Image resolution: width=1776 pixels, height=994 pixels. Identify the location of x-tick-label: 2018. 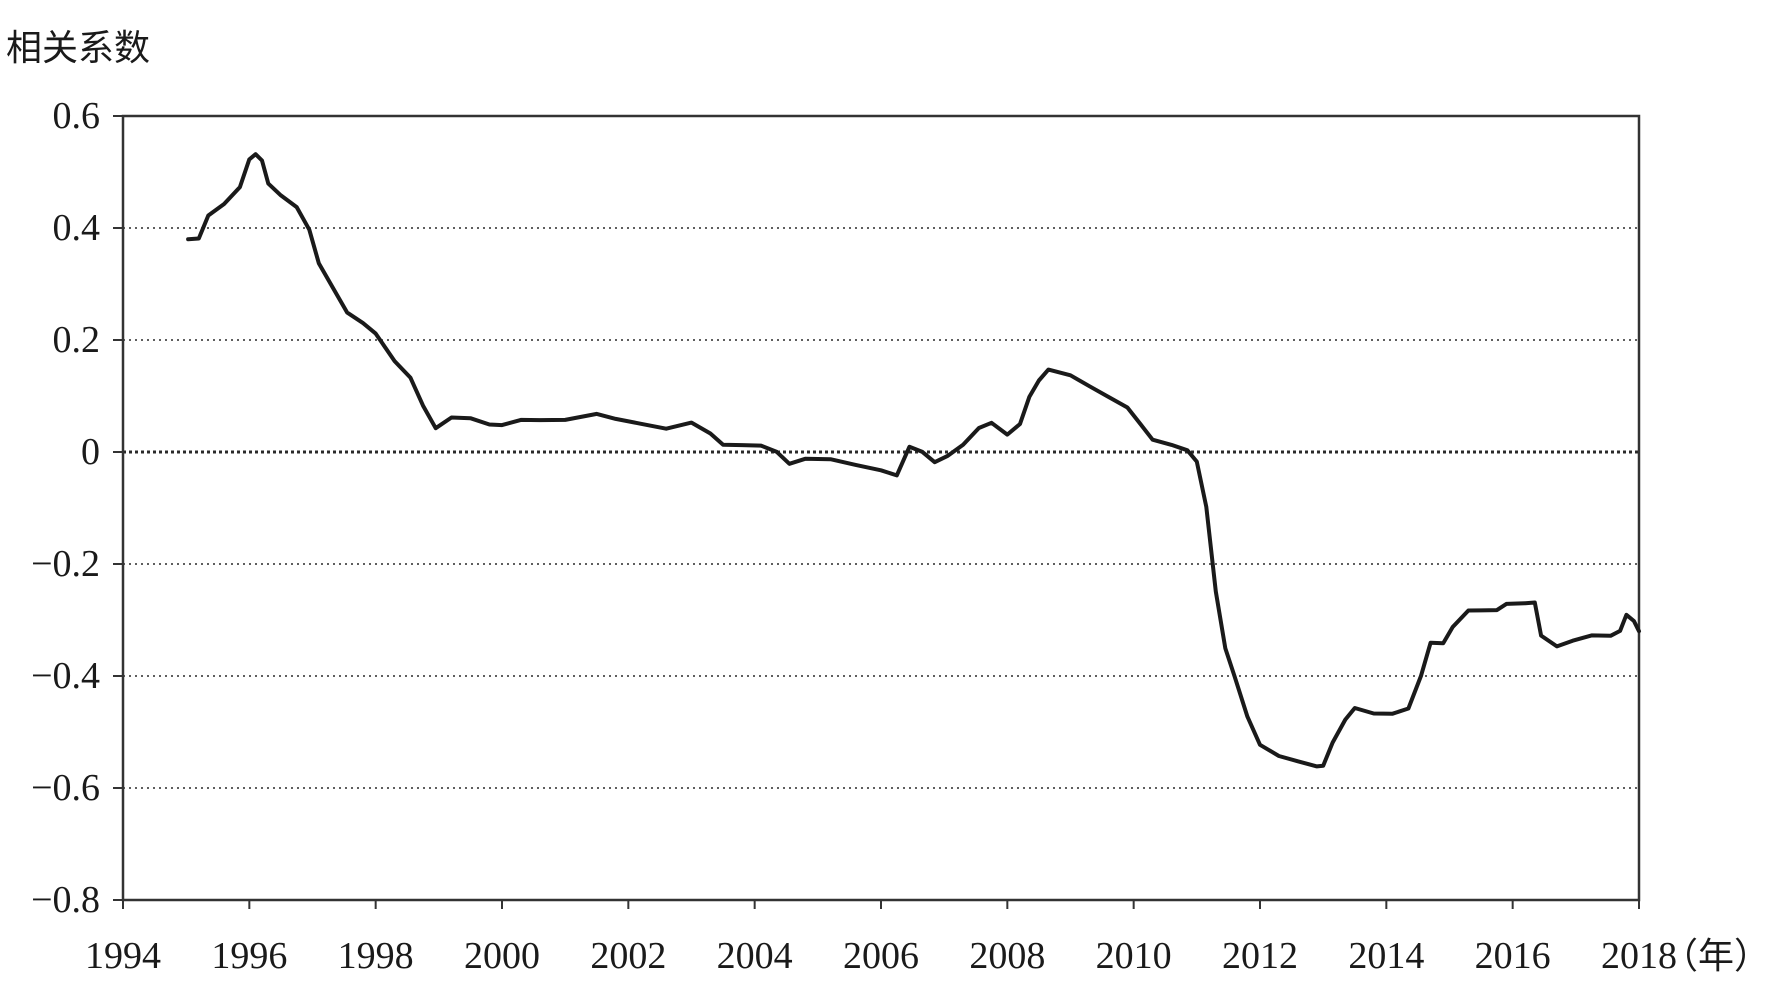
(1639, 956).